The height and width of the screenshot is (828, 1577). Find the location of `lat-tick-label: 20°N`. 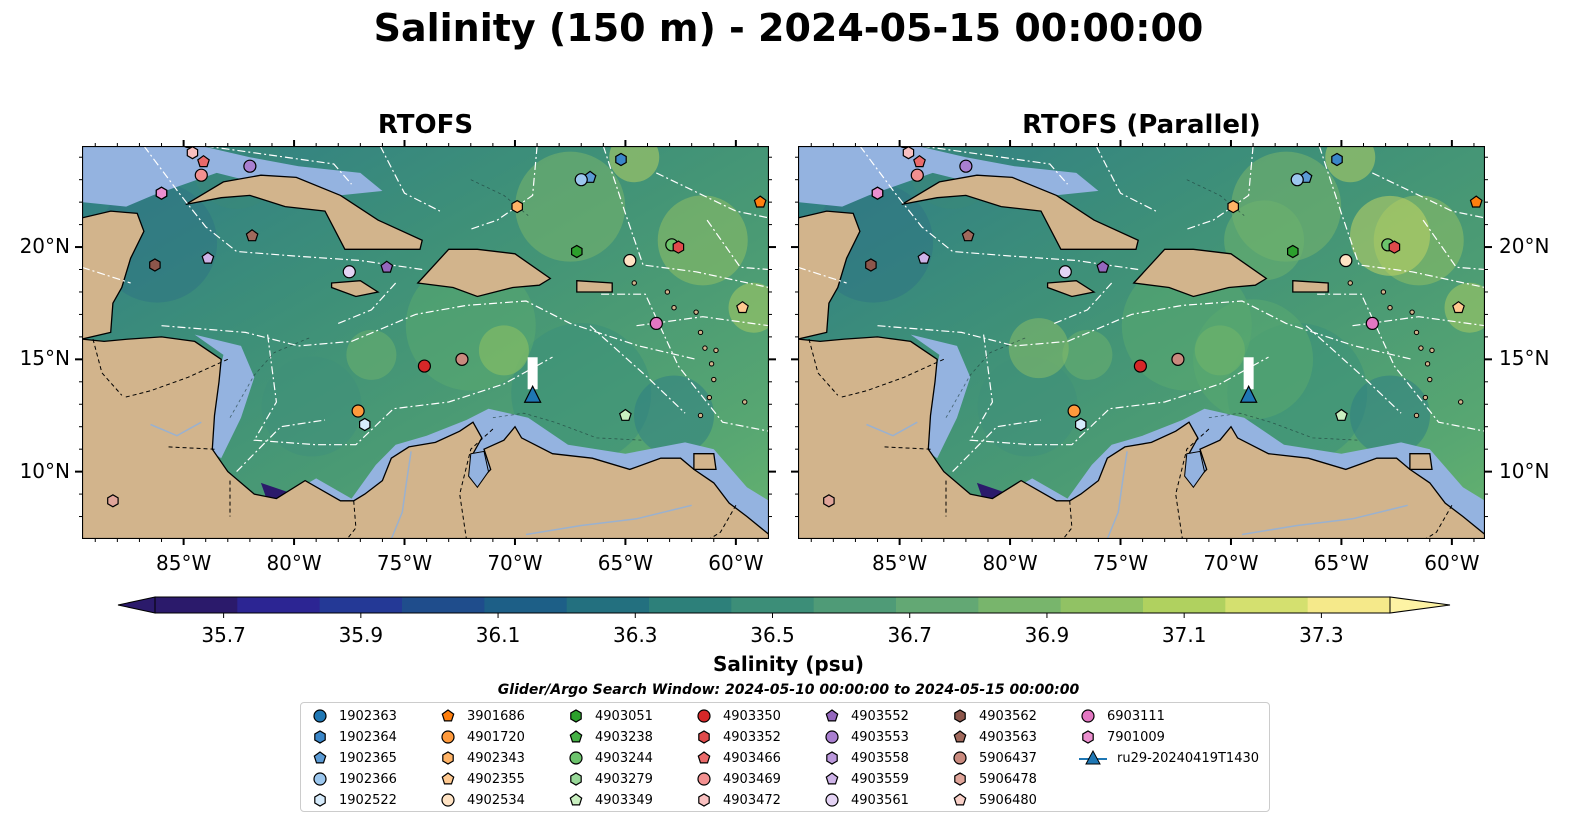

lat-tick-label: 20°N is located at coordinates (1524, 246).